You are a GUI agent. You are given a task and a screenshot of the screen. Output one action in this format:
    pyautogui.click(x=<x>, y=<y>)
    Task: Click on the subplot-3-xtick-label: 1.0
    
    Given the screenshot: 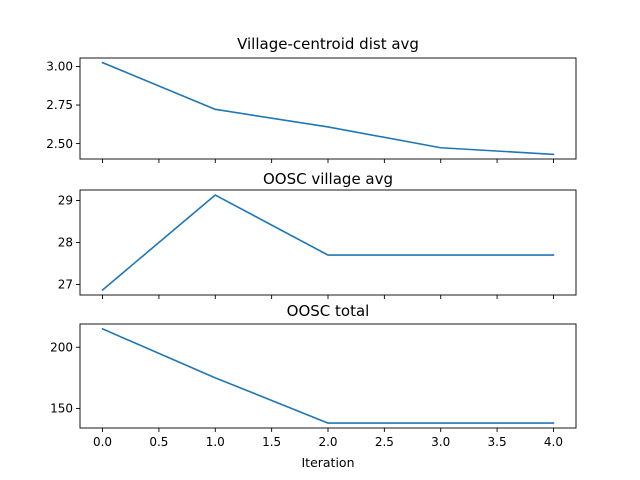 What is the action you would take?
    pyautogui.click(x=215, y=442)
    